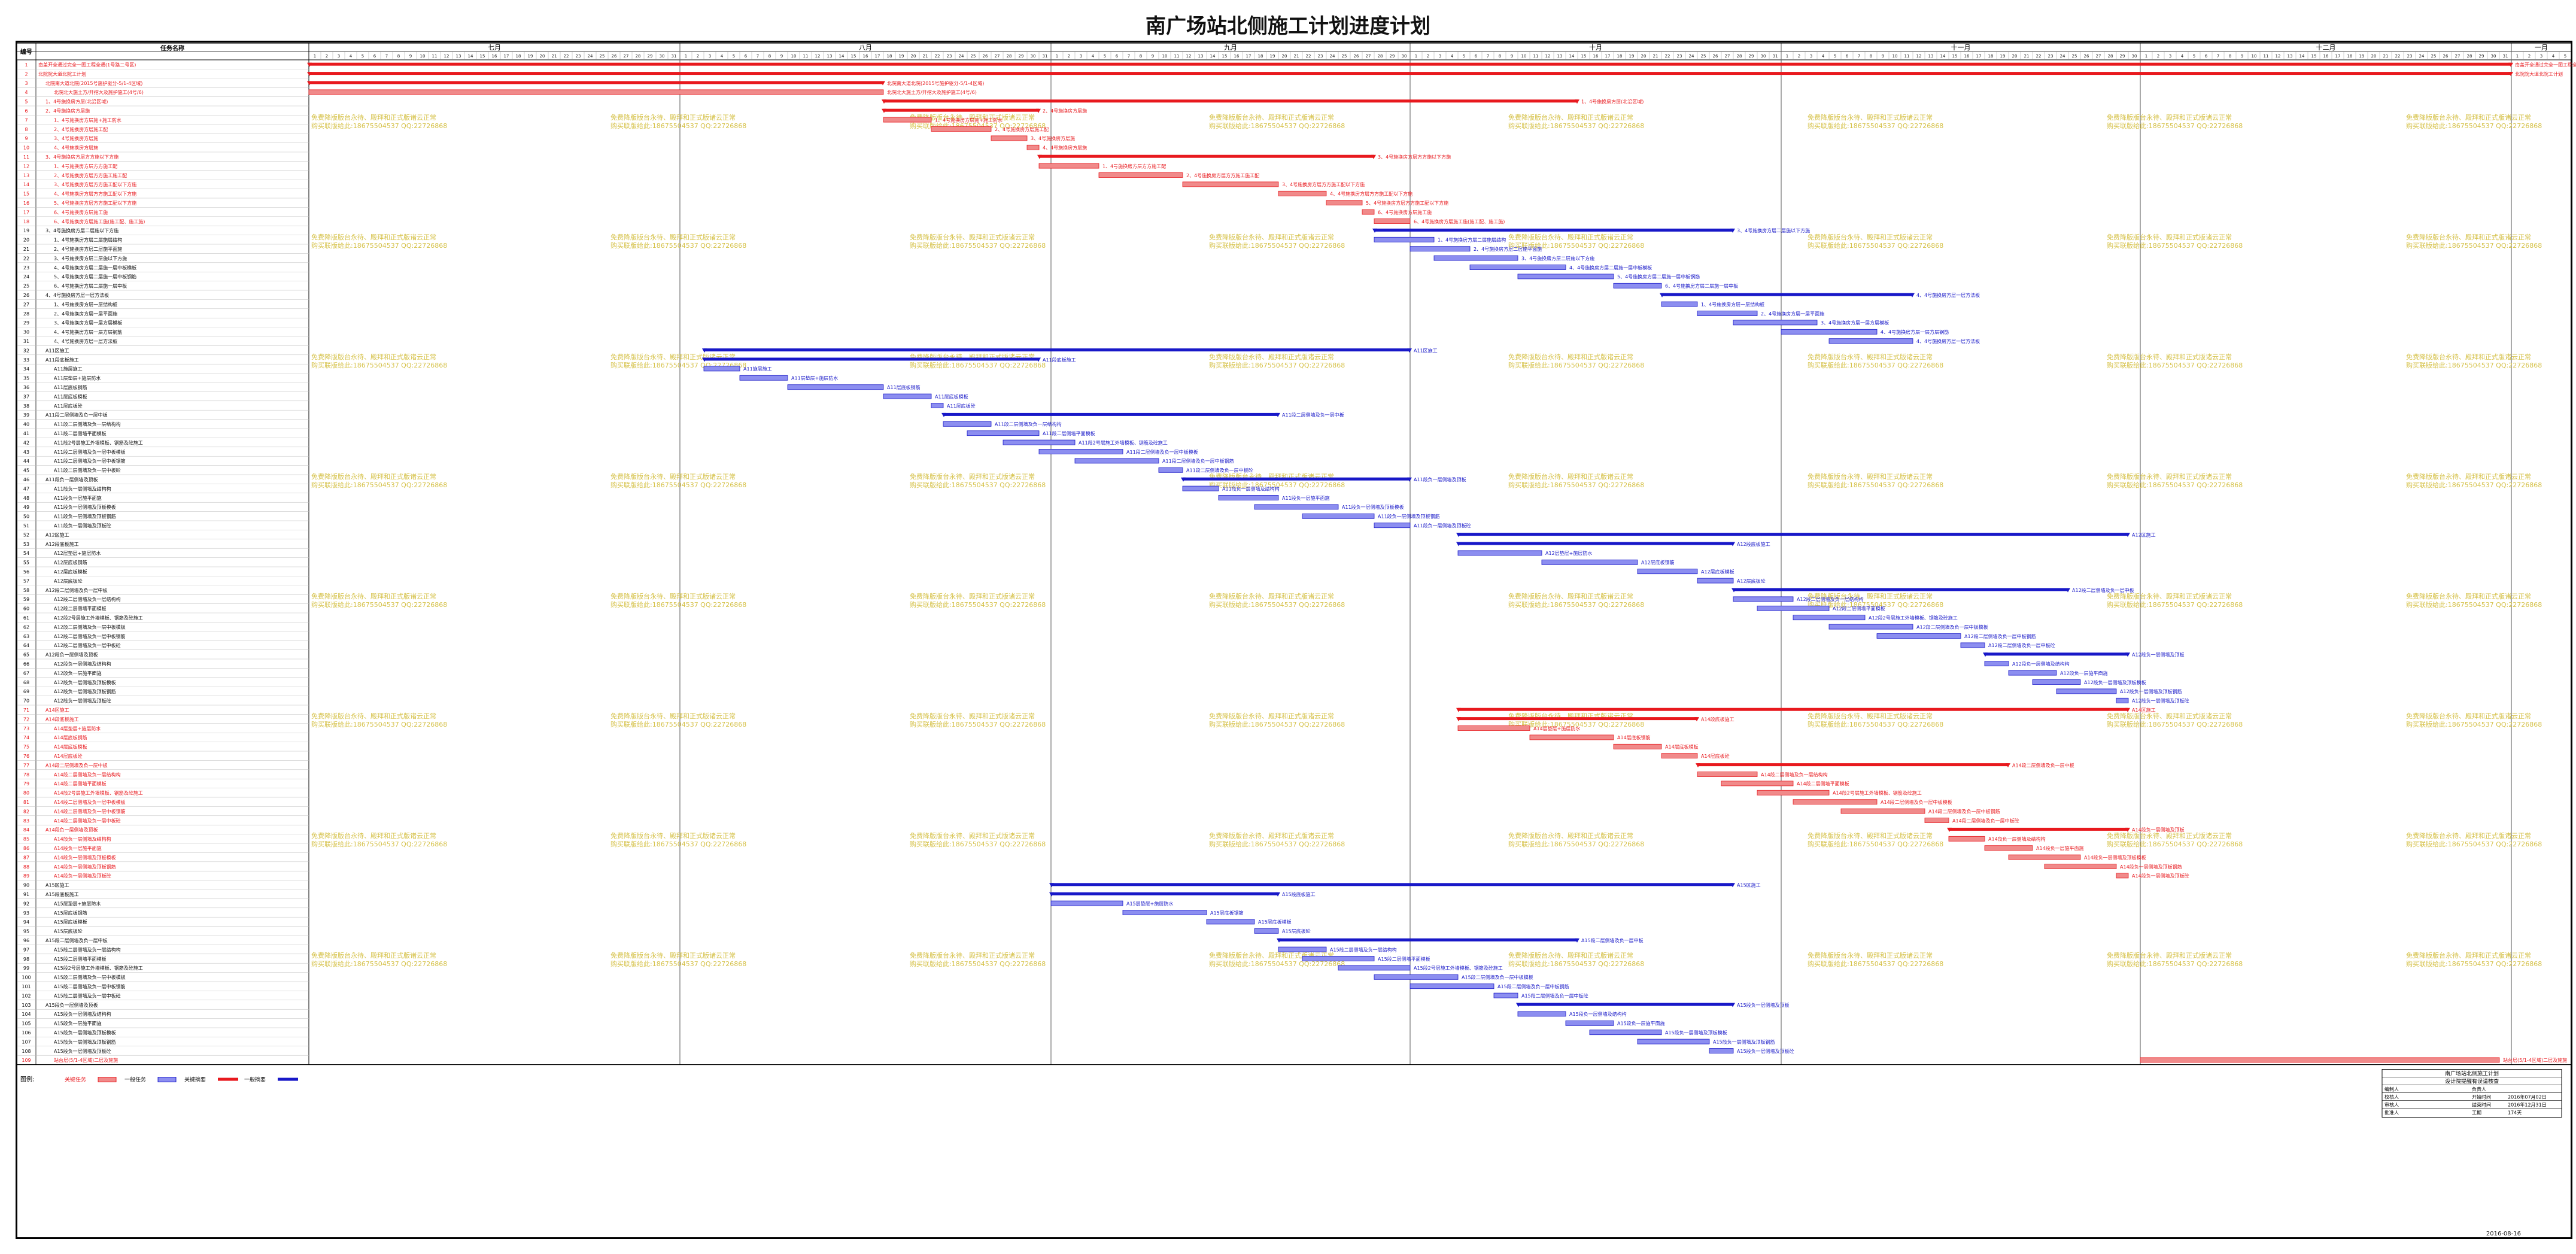 The image size is (2576, 1254). Describe the element at coordinates (26, 323) in the screenshot. I see `task-id: 29` at that location.